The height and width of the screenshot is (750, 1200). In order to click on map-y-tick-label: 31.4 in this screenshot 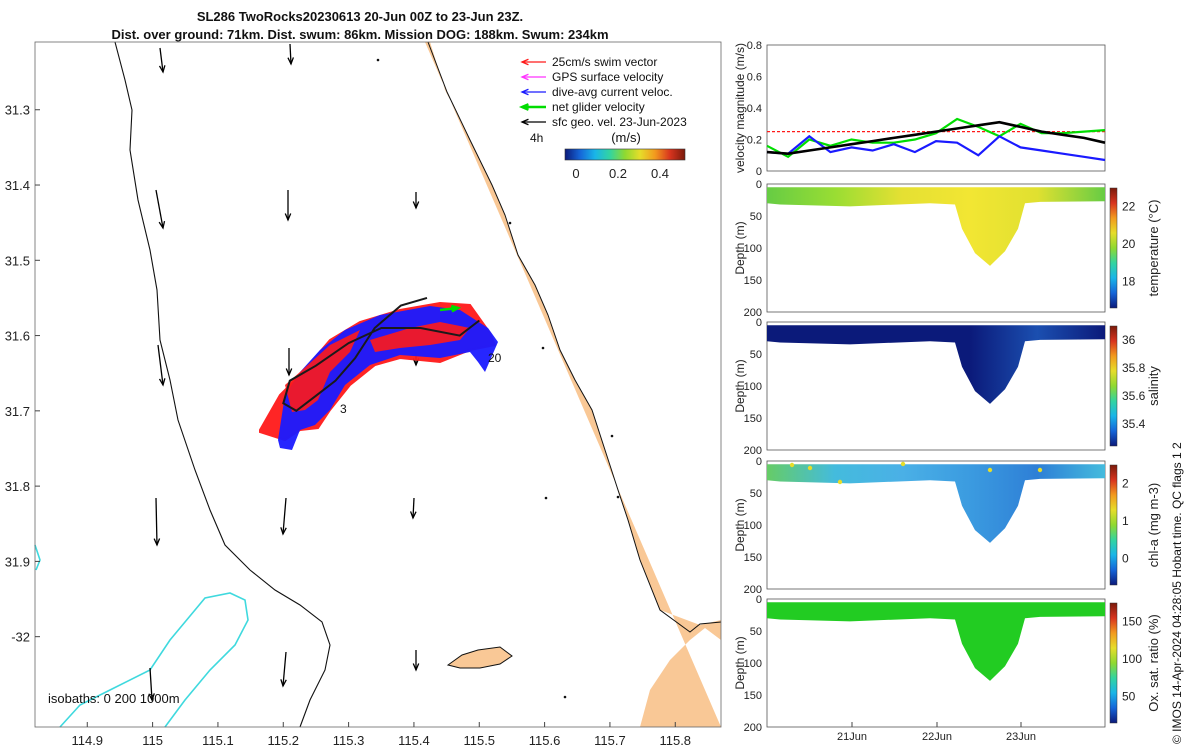, I will do `click(17, 185)`.